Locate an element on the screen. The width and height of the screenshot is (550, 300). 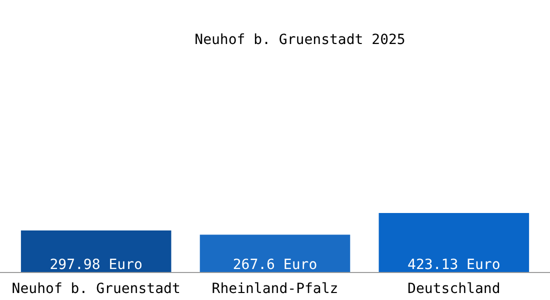
chart-title: Neuhof b. Gruenstadt 2025 is located at coordinates (300, 40).